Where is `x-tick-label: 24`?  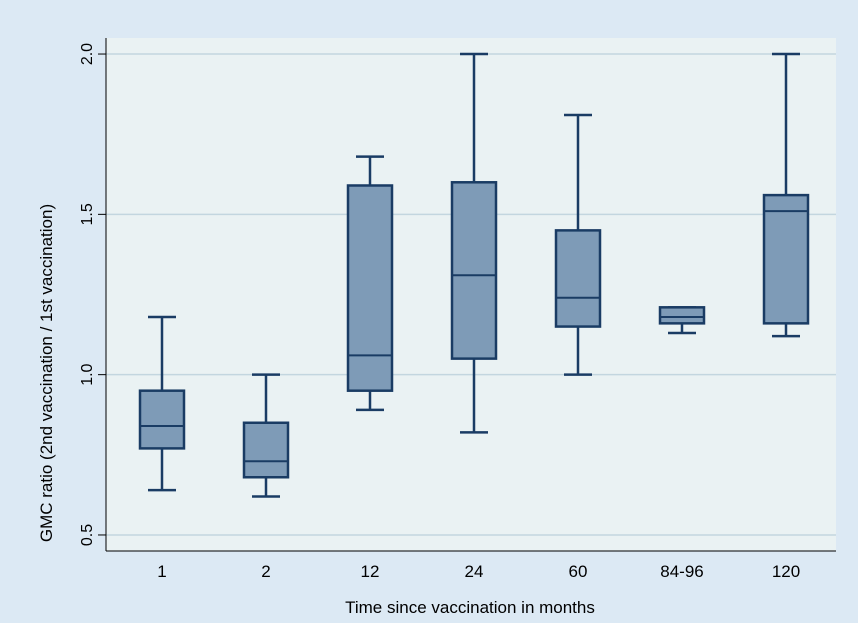 x-tick-label: 24 is located at coordinates (474, 571).